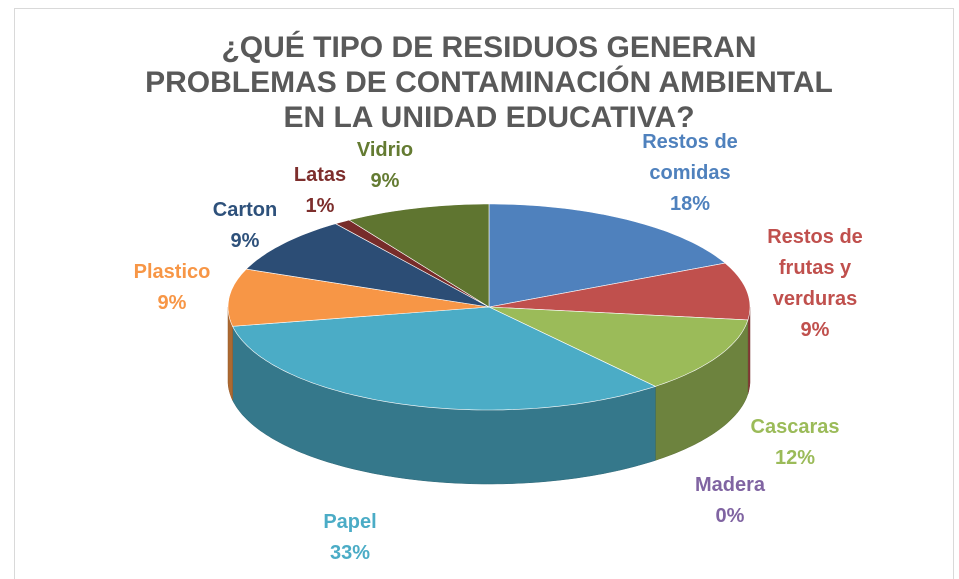 This screenshot has width=959, height=579. Describe the element at coordinates (730, 501) in the screenshot. I see `data-label: Madera 0%` at that location.